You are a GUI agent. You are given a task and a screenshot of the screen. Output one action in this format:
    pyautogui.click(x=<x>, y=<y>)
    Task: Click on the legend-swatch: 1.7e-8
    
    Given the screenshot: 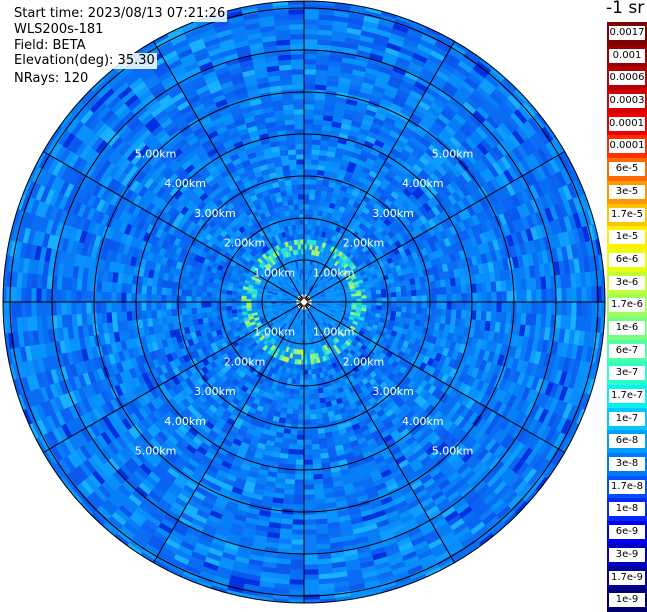 What is the action you would take?
    pyautogui.click(x=627, y=487)
    